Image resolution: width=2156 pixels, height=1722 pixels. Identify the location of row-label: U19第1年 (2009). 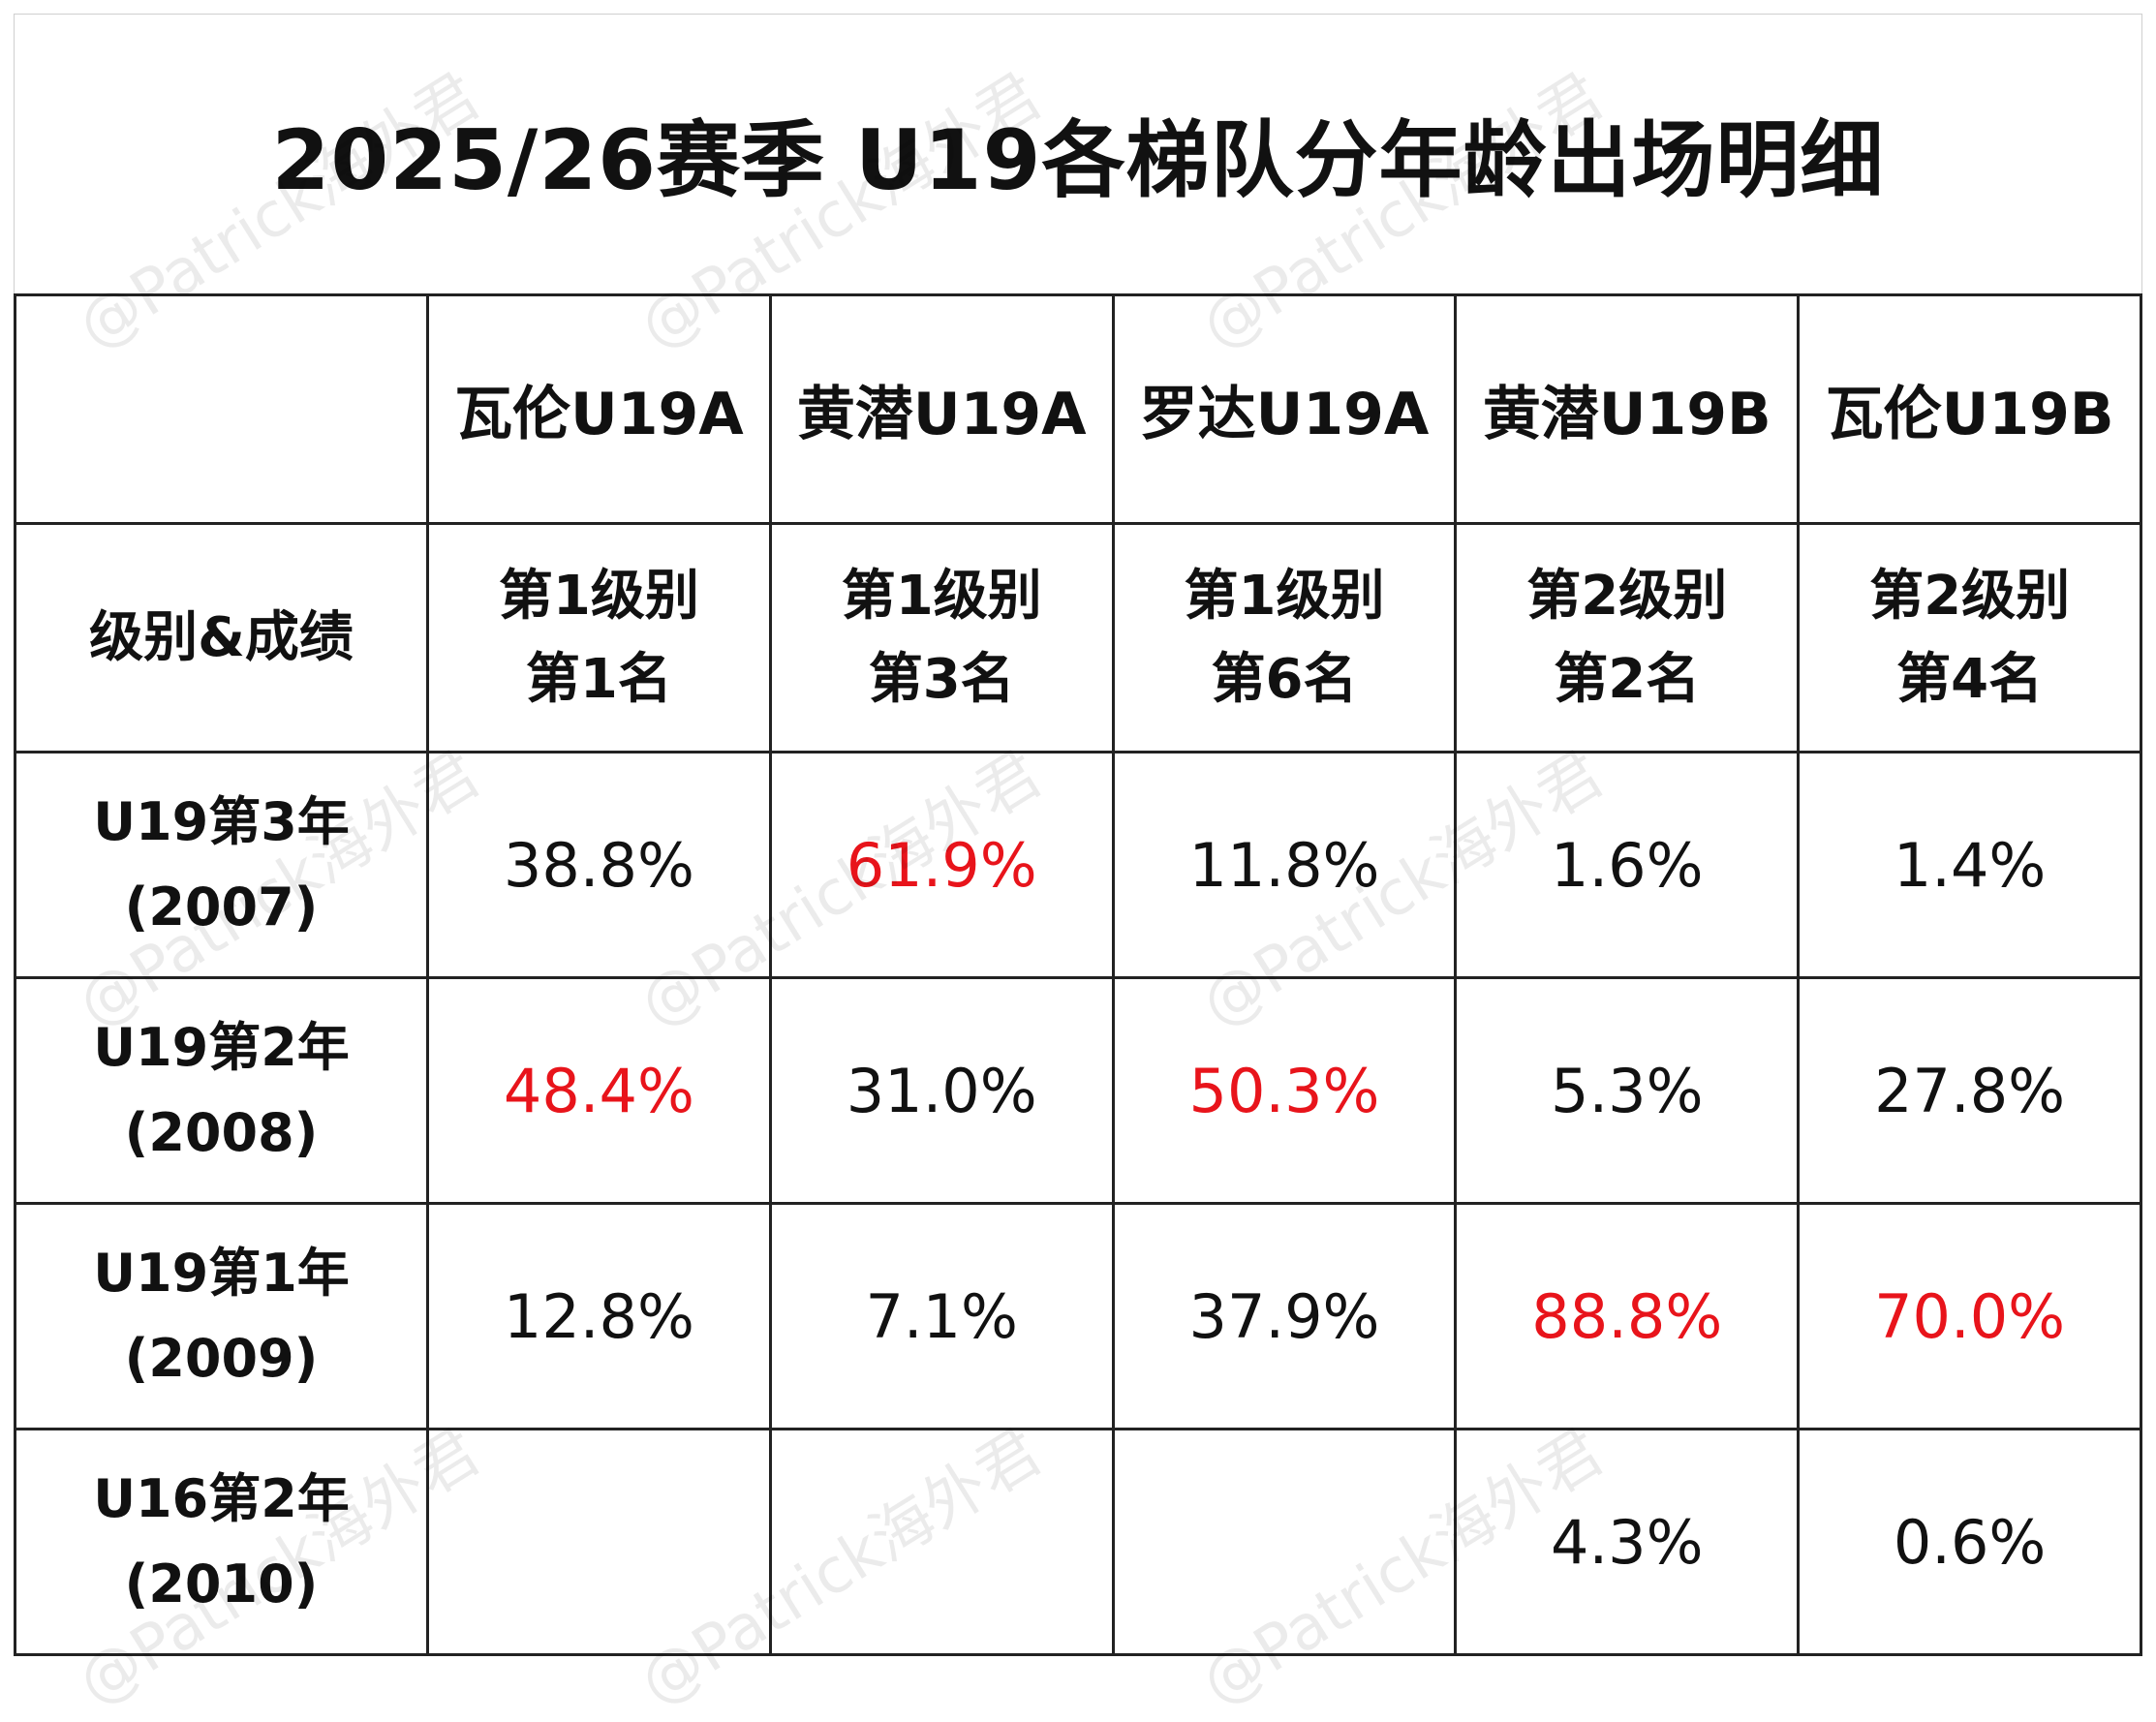
(222, 1316).